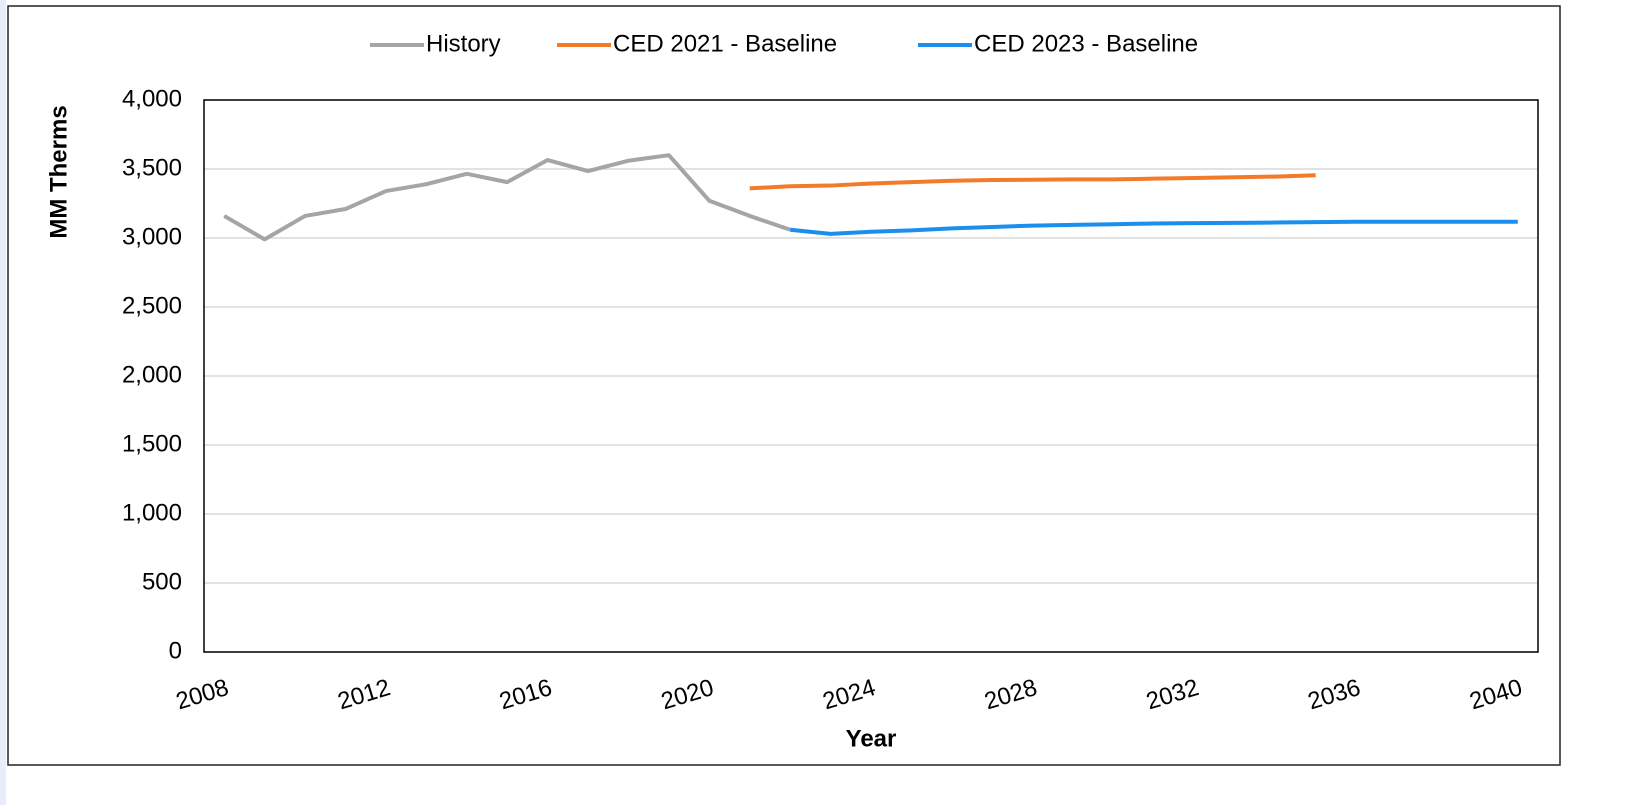 Image resolution: width=1647 pixels, height=805 pixels. I want to click on y-tick-label: 500, so click(162, 581).